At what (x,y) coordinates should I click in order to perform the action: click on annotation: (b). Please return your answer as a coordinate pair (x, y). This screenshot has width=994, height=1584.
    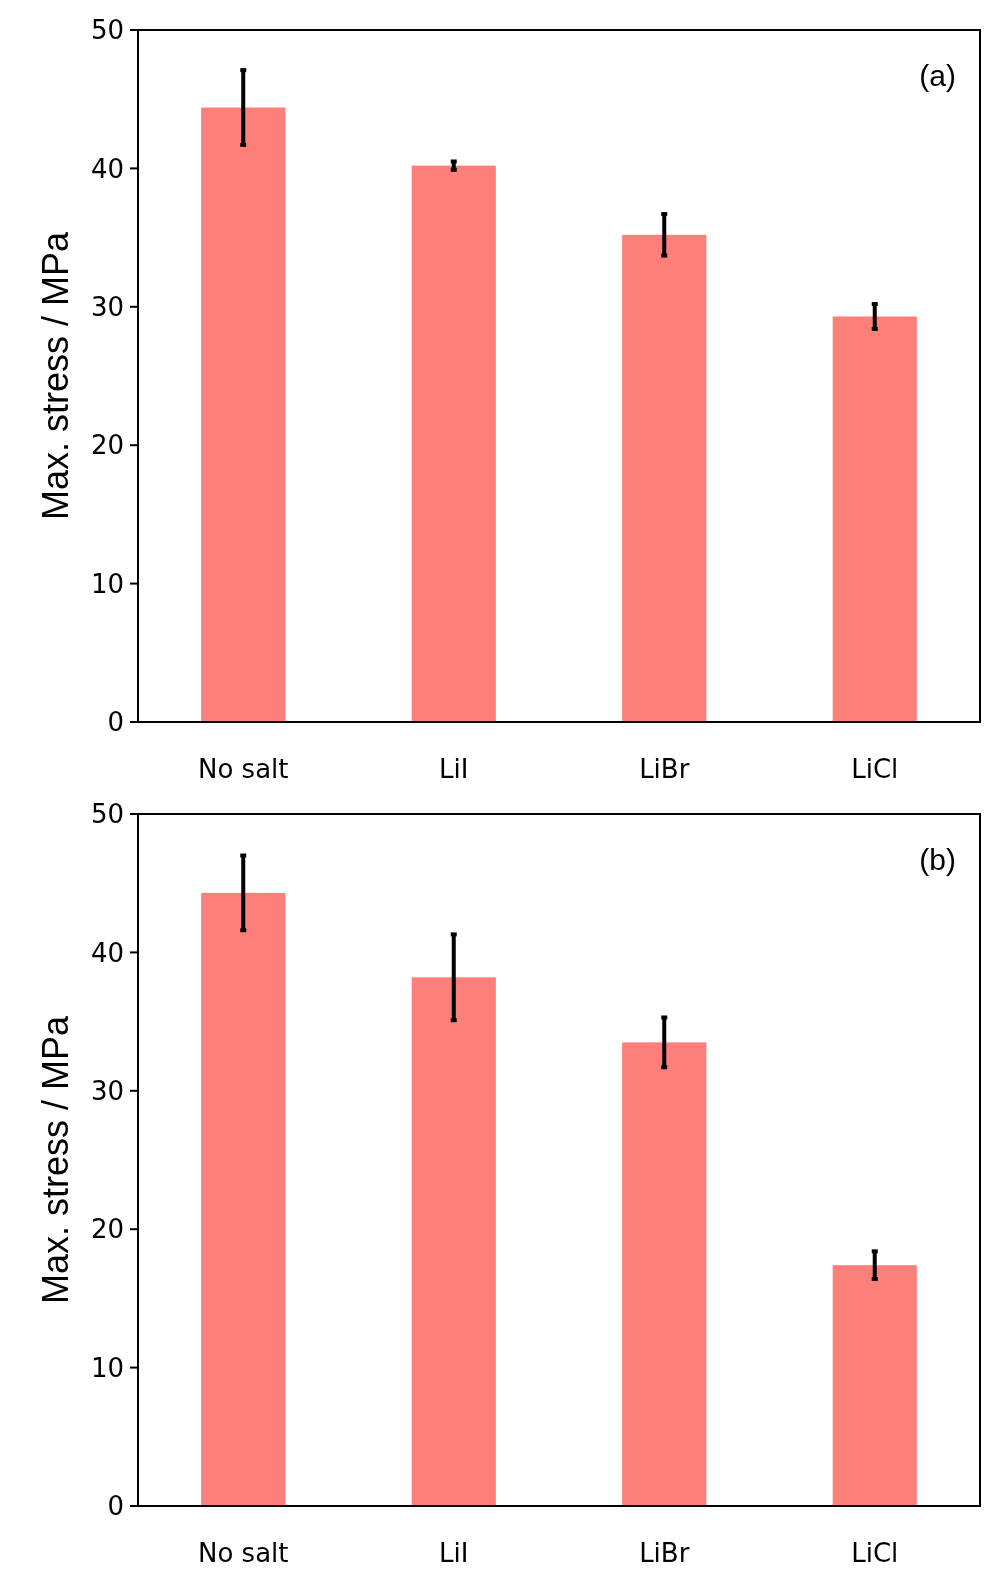
    Looking at the image, I should click on (937, 859).